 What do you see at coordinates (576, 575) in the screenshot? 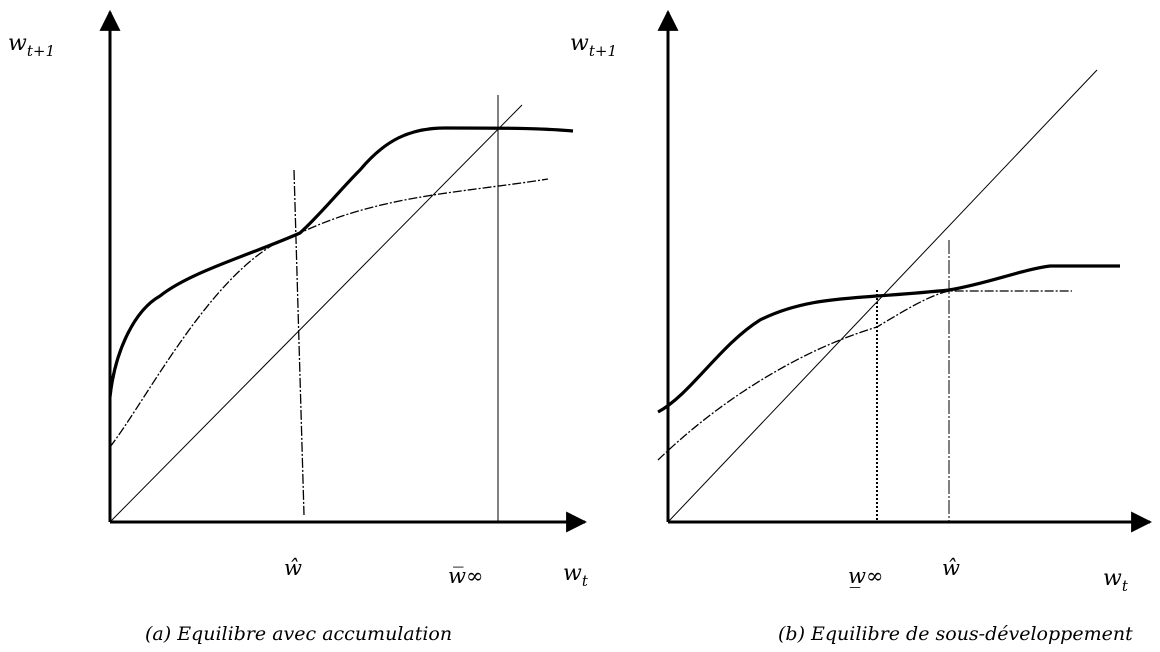
I see `panel-a-x-label: wt` at bounding box center [576, 575].